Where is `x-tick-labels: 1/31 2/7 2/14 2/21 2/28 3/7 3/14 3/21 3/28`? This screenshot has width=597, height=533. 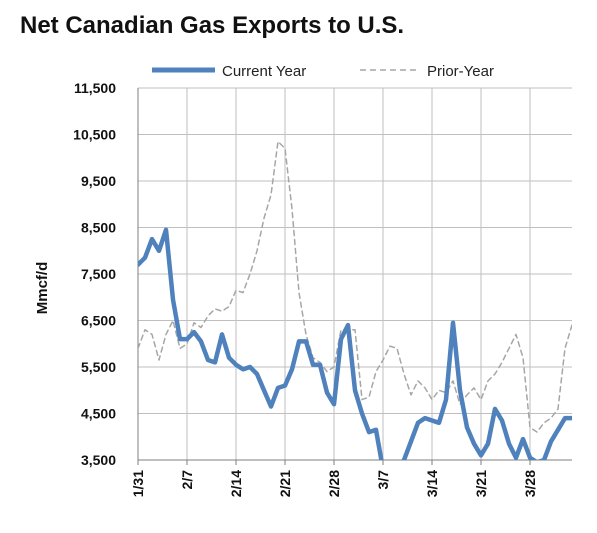
x-tick-labels: 1/31 2/7 2/14 2/21 2/28 3/7 3/14 3/21 3/28 is located at coordinates (334, 483).